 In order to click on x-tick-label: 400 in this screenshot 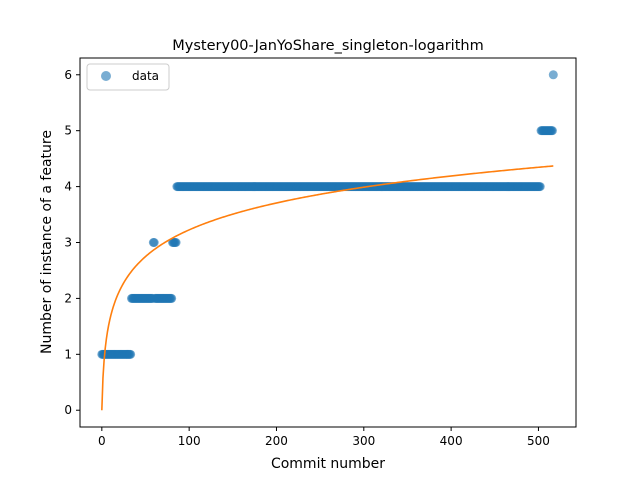, I will do `click(451, 441)`.